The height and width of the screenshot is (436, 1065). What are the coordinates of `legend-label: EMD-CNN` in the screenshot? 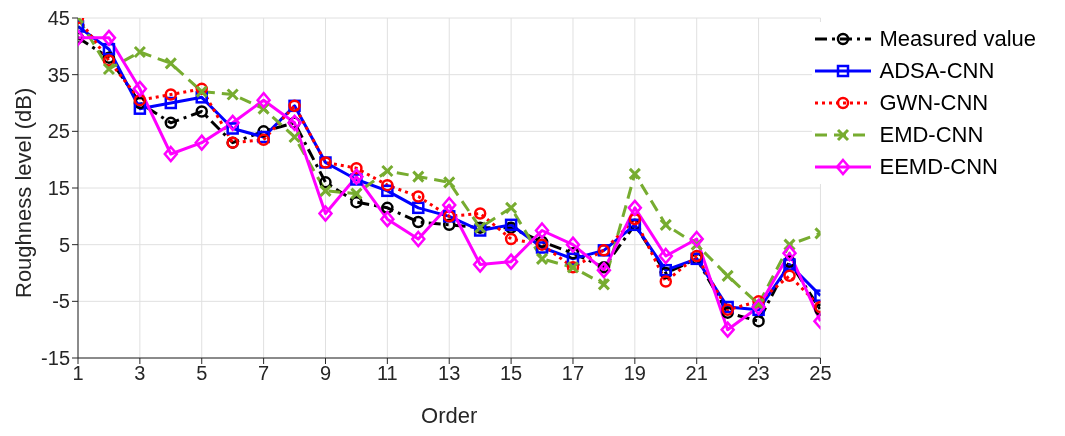 It's located at (931, 135).